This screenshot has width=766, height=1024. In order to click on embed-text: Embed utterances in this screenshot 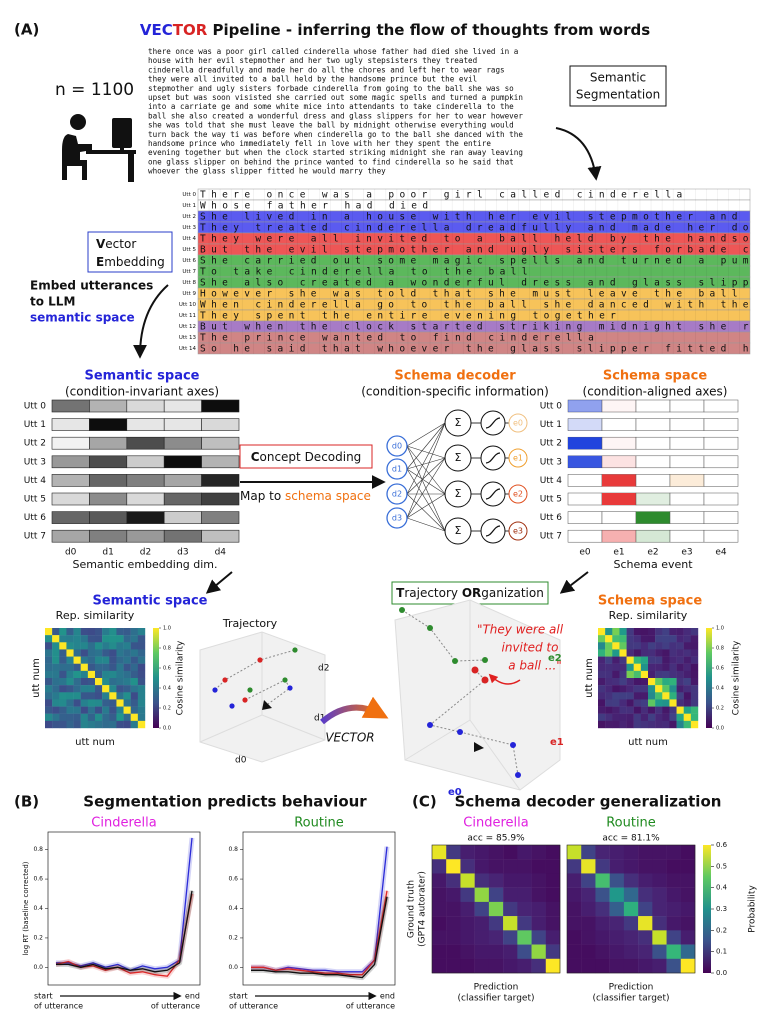, I will do `click(91, 286)`.